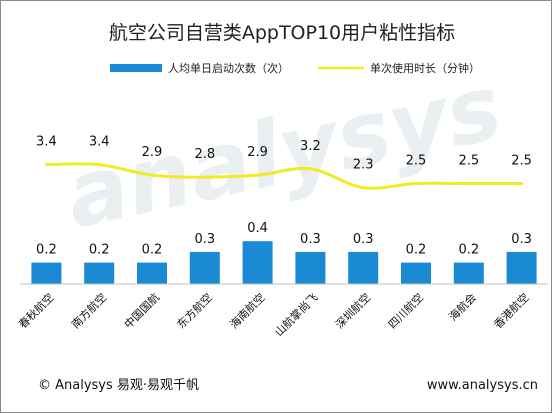  What do you see at coordinates (194, 310) in the screenshot?
I see `x-tick-label: 东方航空` at bounding box center [194, 310].